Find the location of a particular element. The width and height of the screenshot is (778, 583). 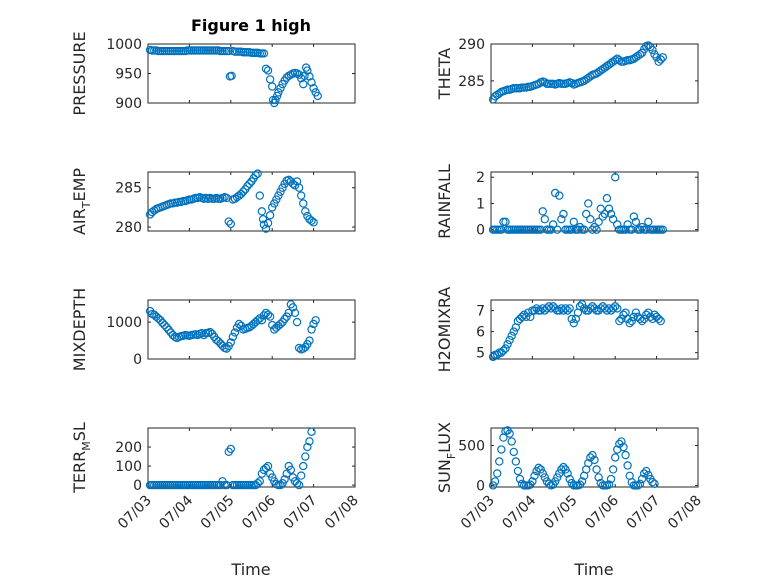

y-axis-label: TERRMSL is located at coordinates (81, 458).